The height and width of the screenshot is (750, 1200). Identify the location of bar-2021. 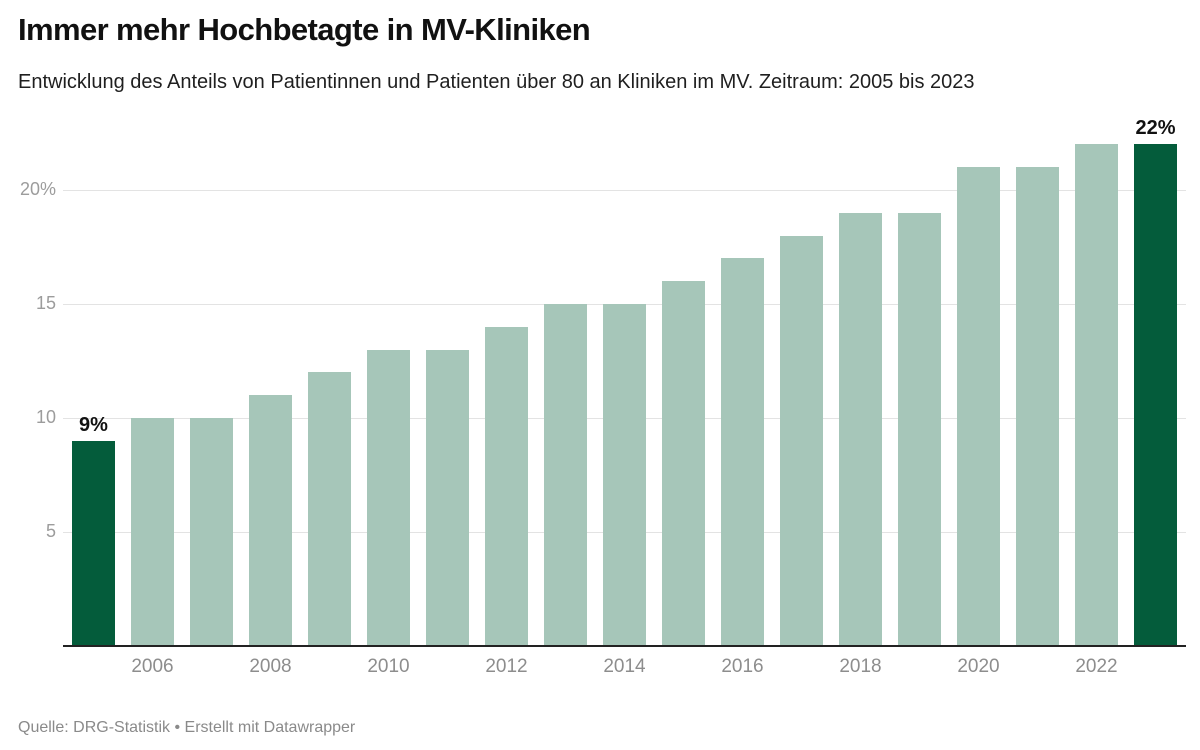
(1037, 406).